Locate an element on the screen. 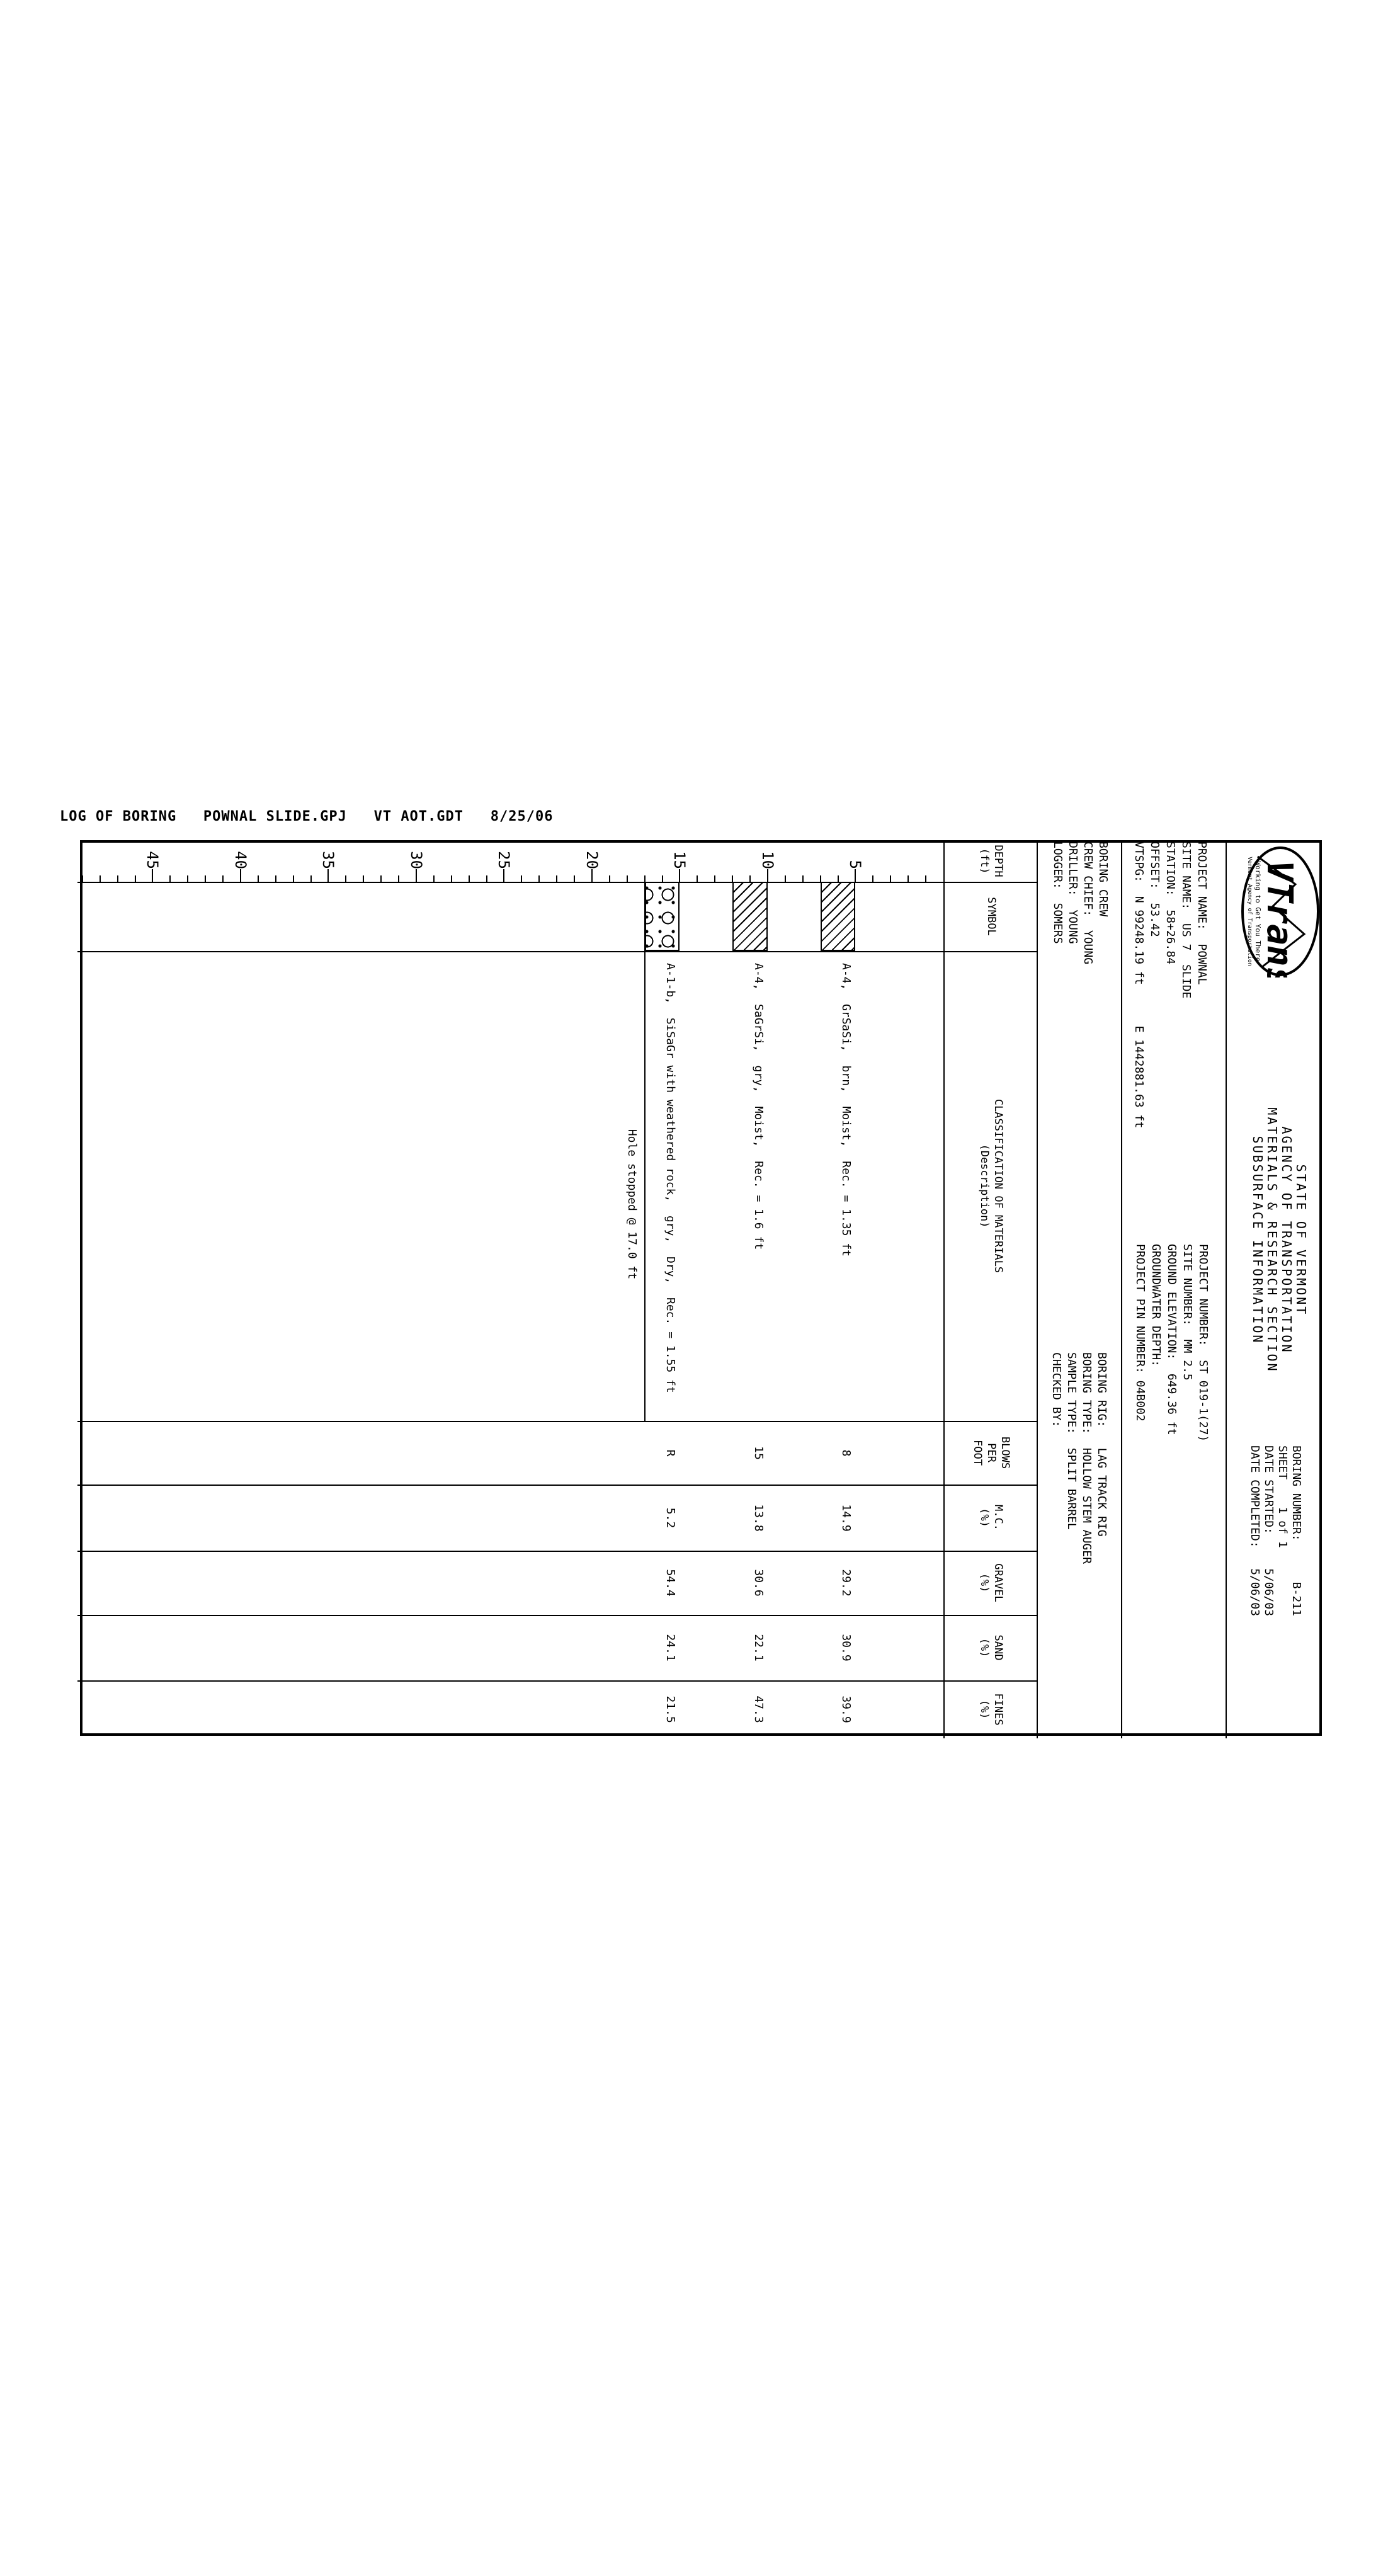 The image size is (1388, 2576). boring-number-line: DATE STARTED: 5/06/03 is located at coordinates (1268, 1530).